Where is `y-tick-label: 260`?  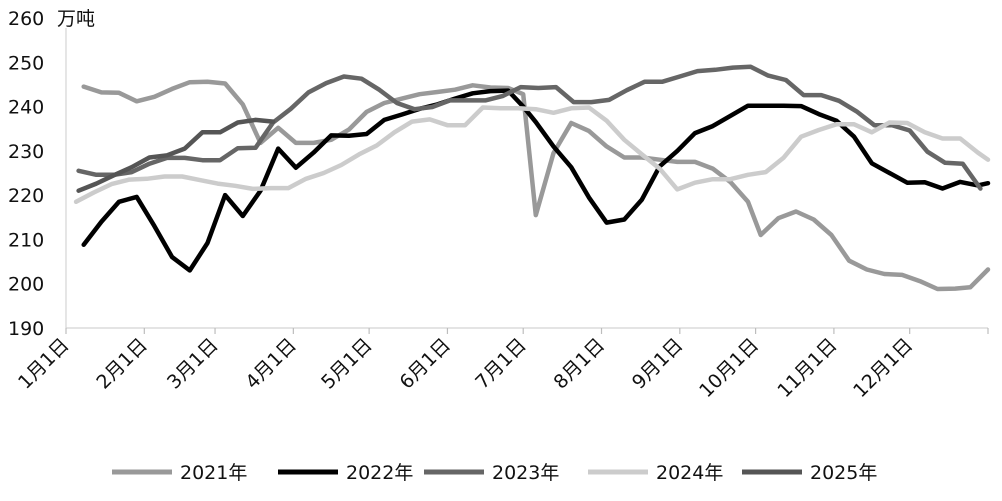 y-tick-label: 260 is located at coordinates (26, 19).